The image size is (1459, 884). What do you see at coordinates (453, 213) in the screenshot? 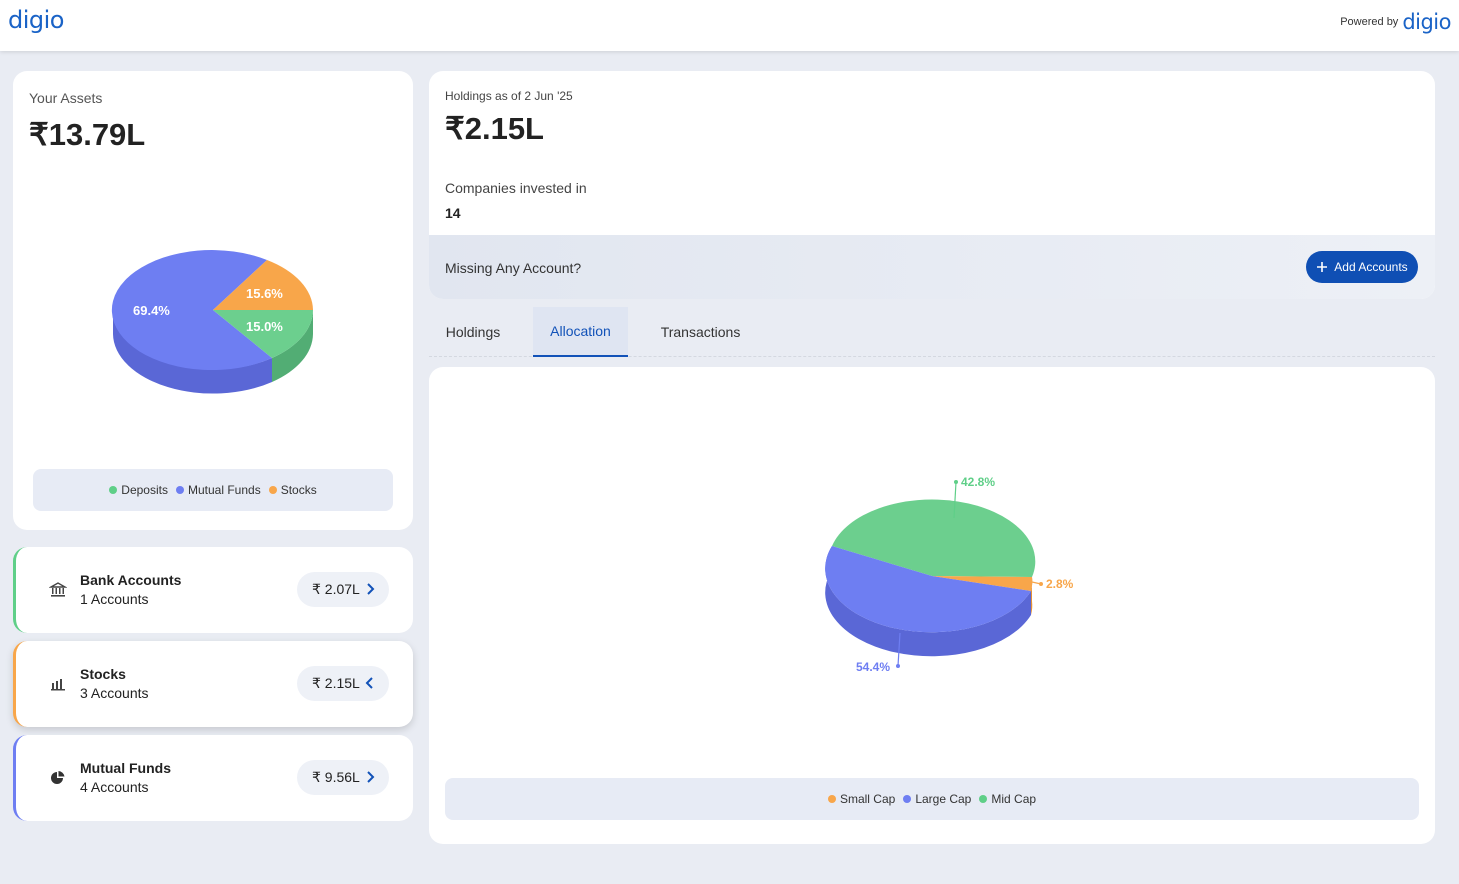
I see `companies-invested-value: 14` at bounding box center [453, 213].